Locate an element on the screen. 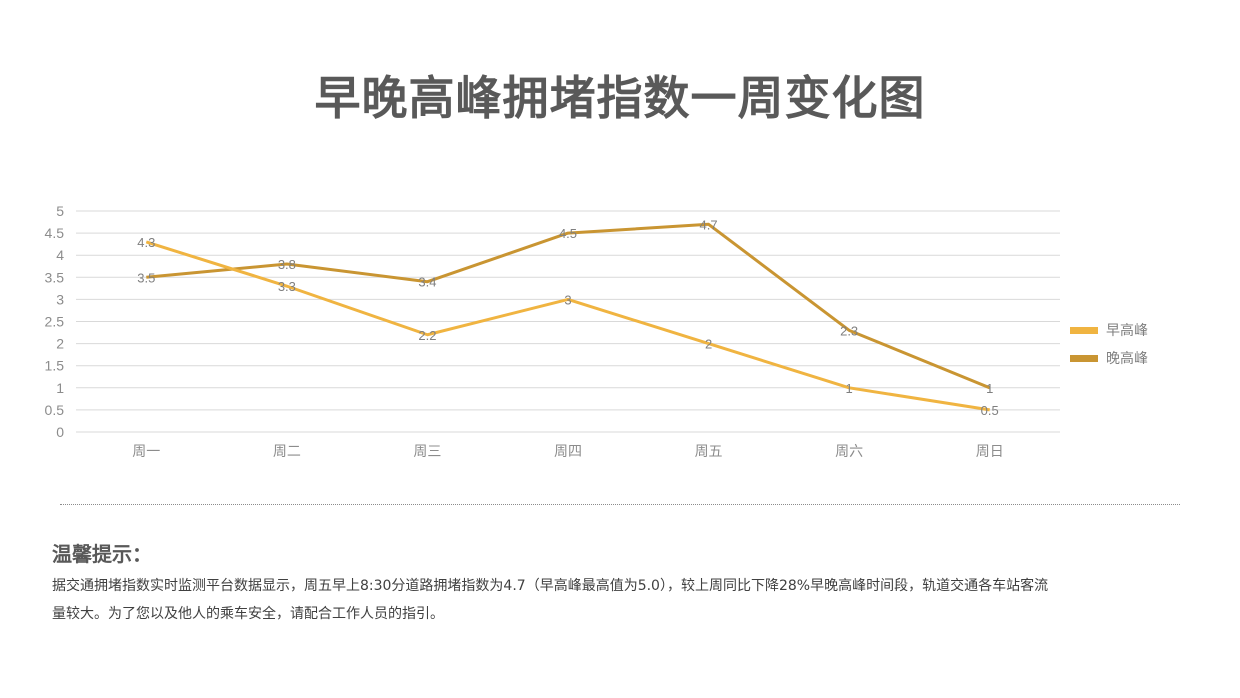 This screenshot has width=1240, height=698. data-label: 3 is located at coordinates (567, 299).